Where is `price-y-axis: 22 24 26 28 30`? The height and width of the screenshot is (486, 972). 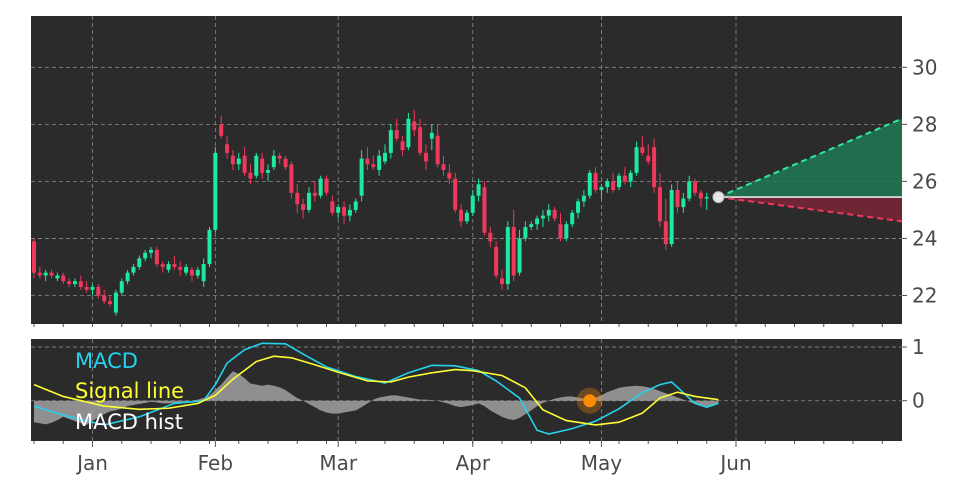 price-y-axis: 22 24 26 28 30 is located at coordinates (919, 181).